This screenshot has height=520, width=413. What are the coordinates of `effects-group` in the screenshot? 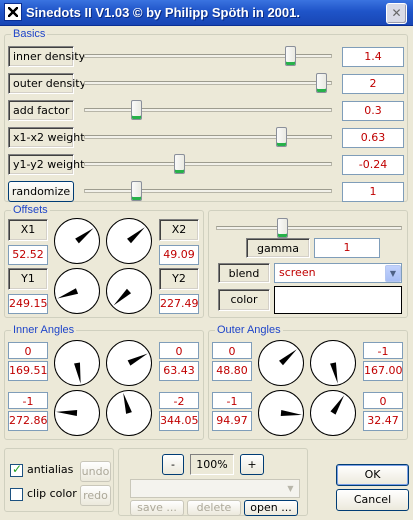 It's located at (308, 264).